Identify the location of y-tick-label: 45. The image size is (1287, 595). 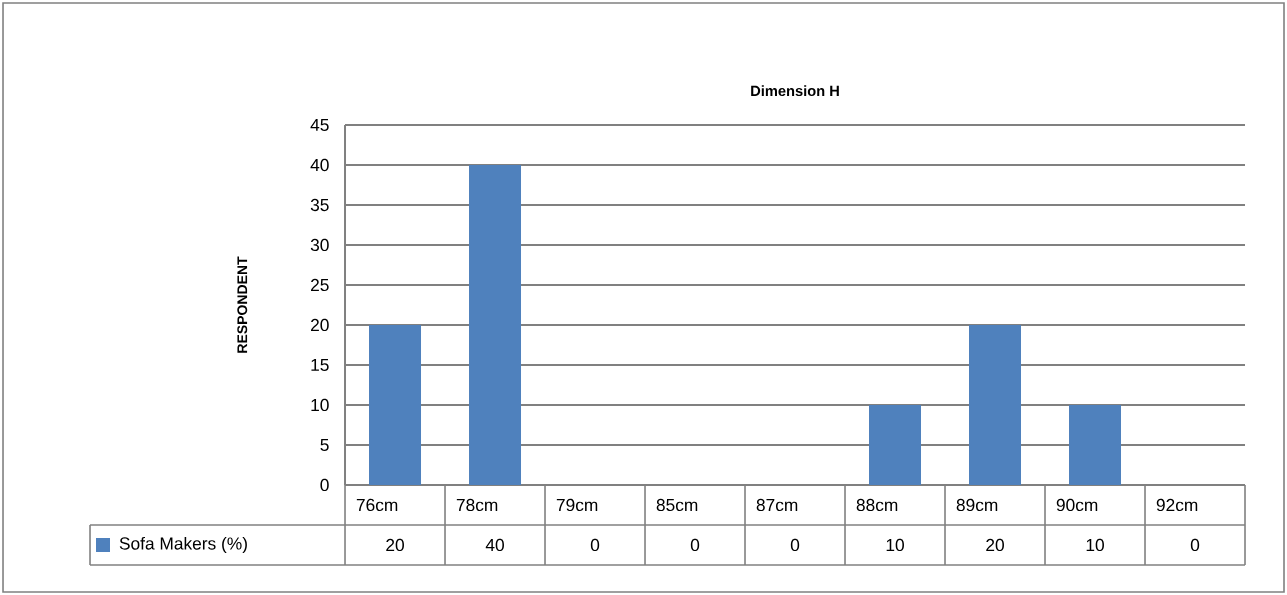
(319, 125).